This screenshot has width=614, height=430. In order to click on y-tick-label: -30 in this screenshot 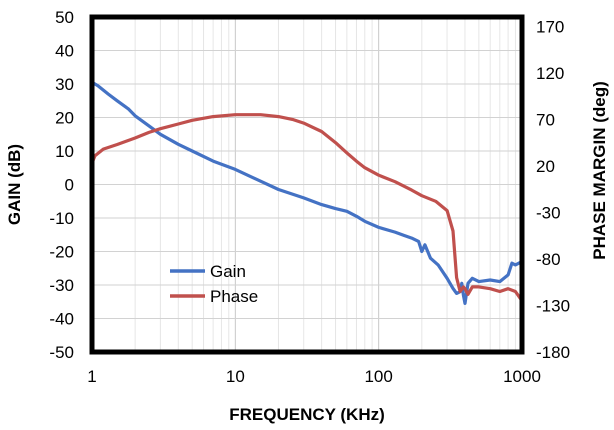, I will do `click(61, 285)`.